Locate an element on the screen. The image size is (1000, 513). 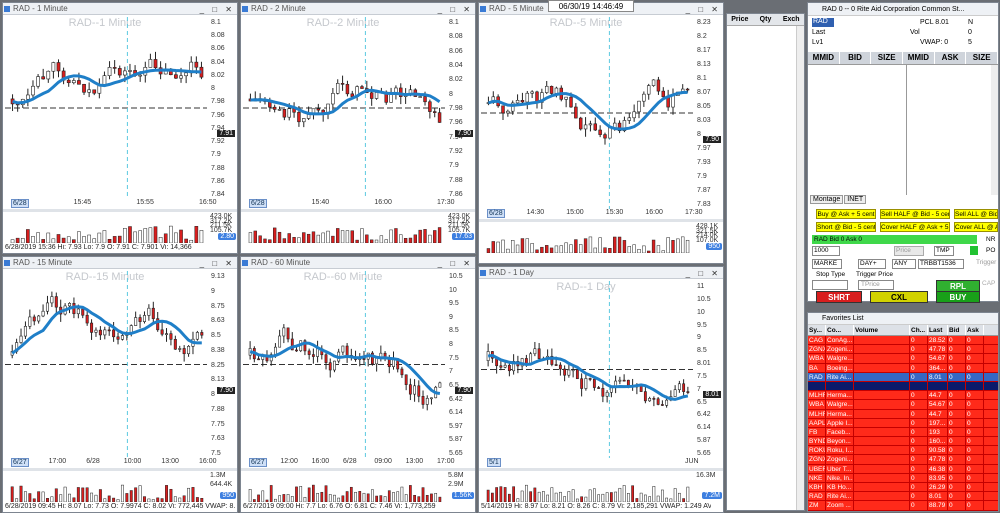
tif-select: DAY+ is located at coordinates (872, 264).